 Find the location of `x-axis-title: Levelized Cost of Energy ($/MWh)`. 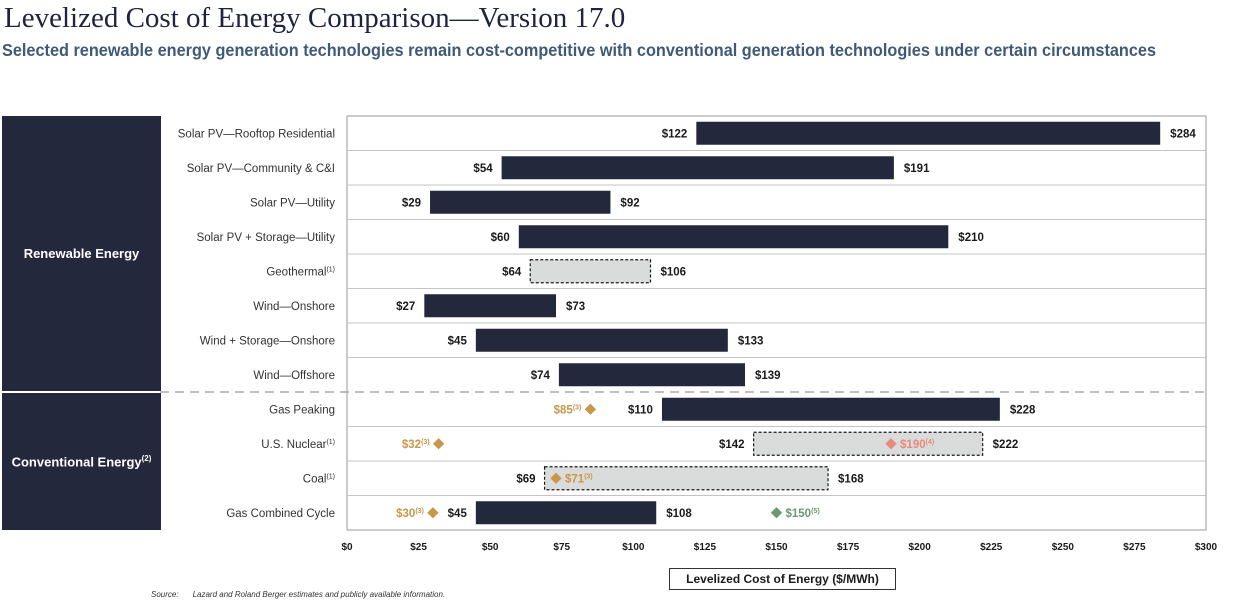

x-axis-title: Levelized Cost of Energy ($/MWh) is located at coordinates (782, 579).